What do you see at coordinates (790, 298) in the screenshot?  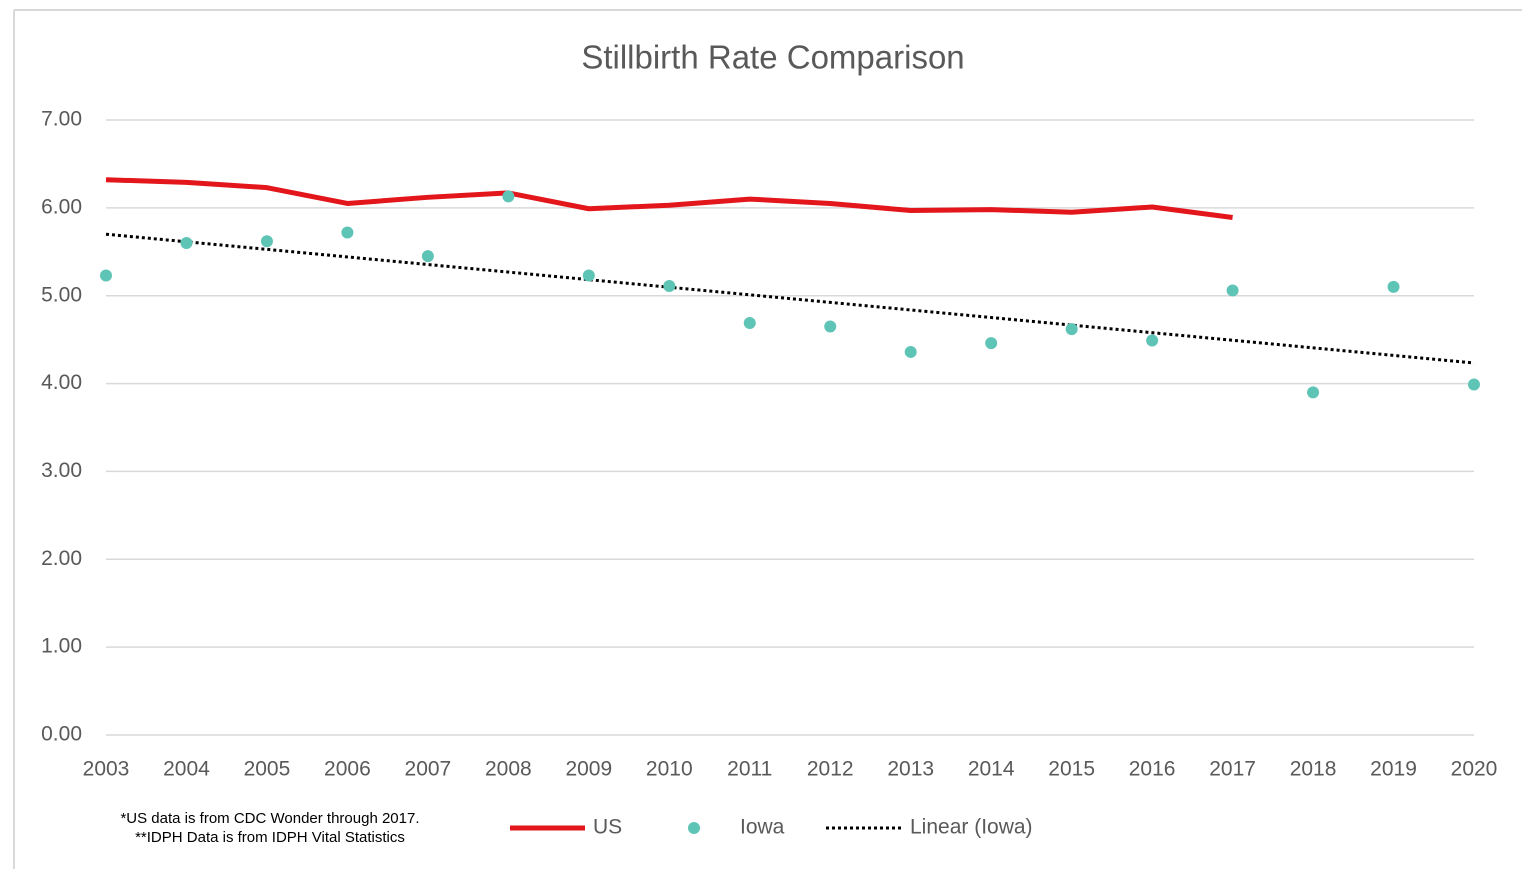 I see `trendline` at bounding box center [790, 298].